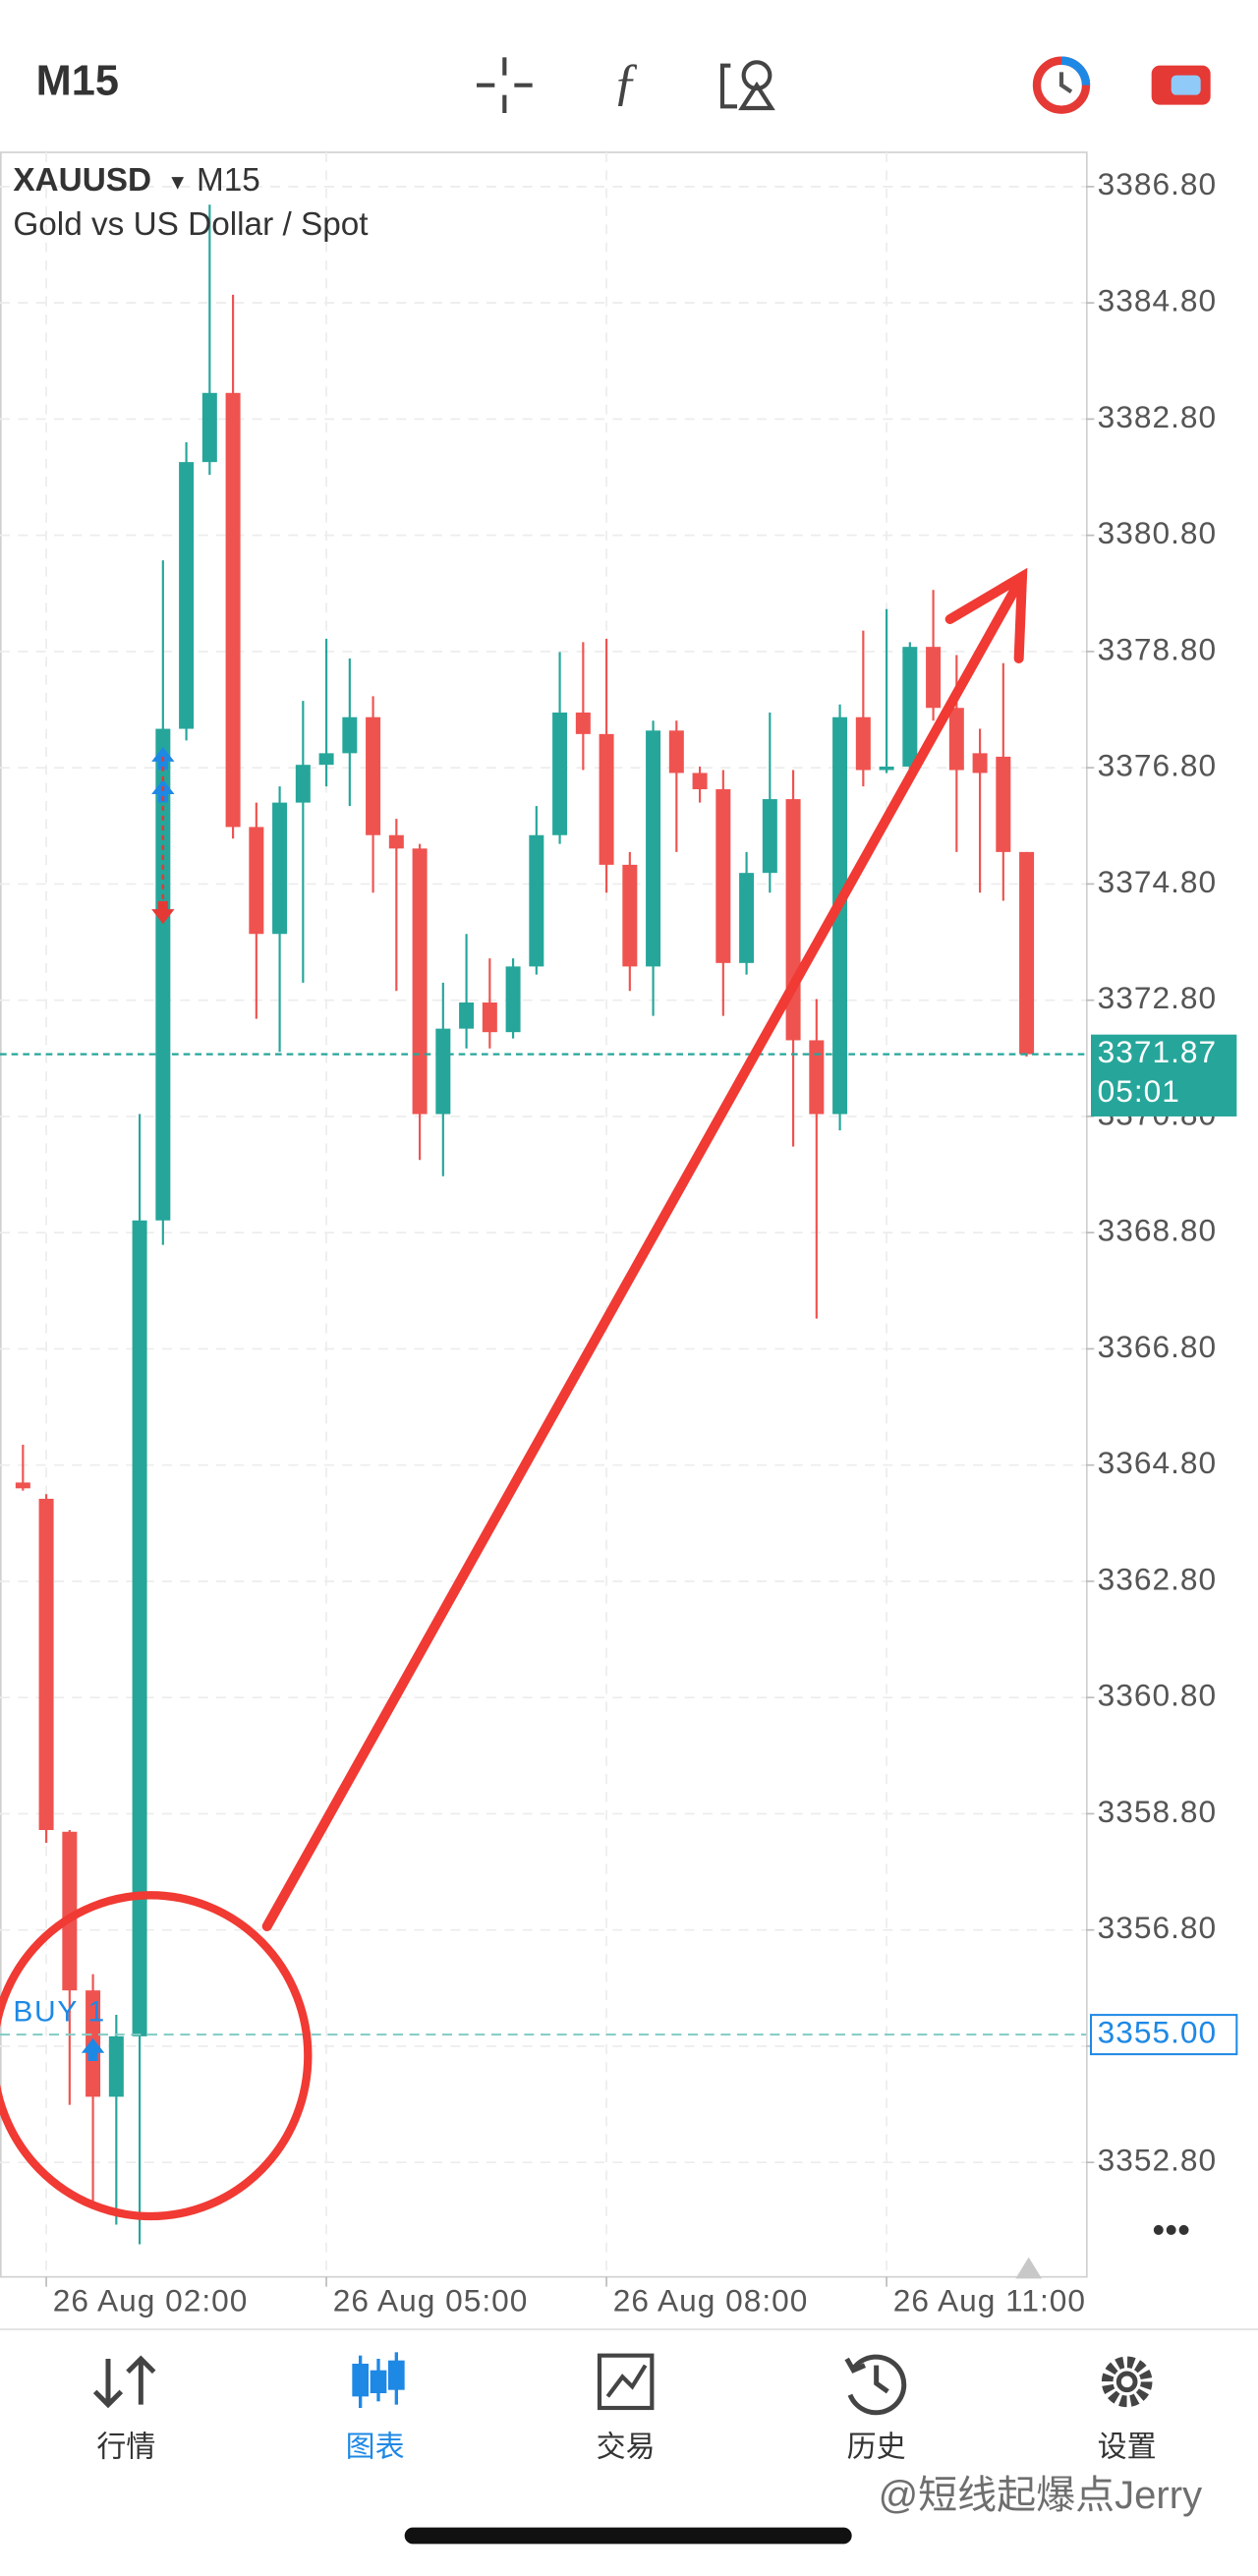 The image size is (1258, 2576). What do you see at coordinates (1061, 85) in the screenshot?
I see `trading-signal-icon` at bounding box center [1061, 85].